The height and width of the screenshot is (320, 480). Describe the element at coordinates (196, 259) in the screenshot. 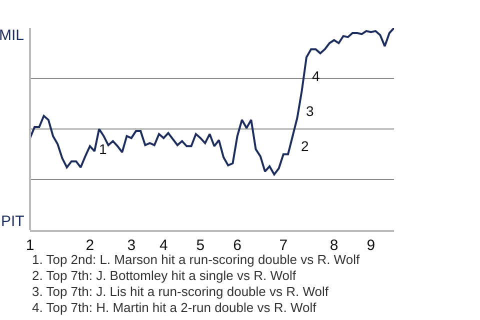

I see `text: 1. Top 2nd: L. Marson hit a run-scoring double vs R. Wolf` at that location.